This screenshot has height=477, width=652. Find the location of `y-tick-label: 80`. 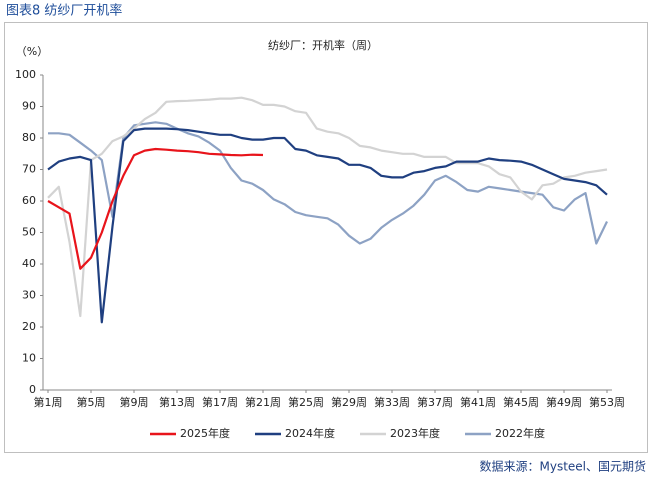

y-tick-label: 80 is located at coordinates (29, 137).